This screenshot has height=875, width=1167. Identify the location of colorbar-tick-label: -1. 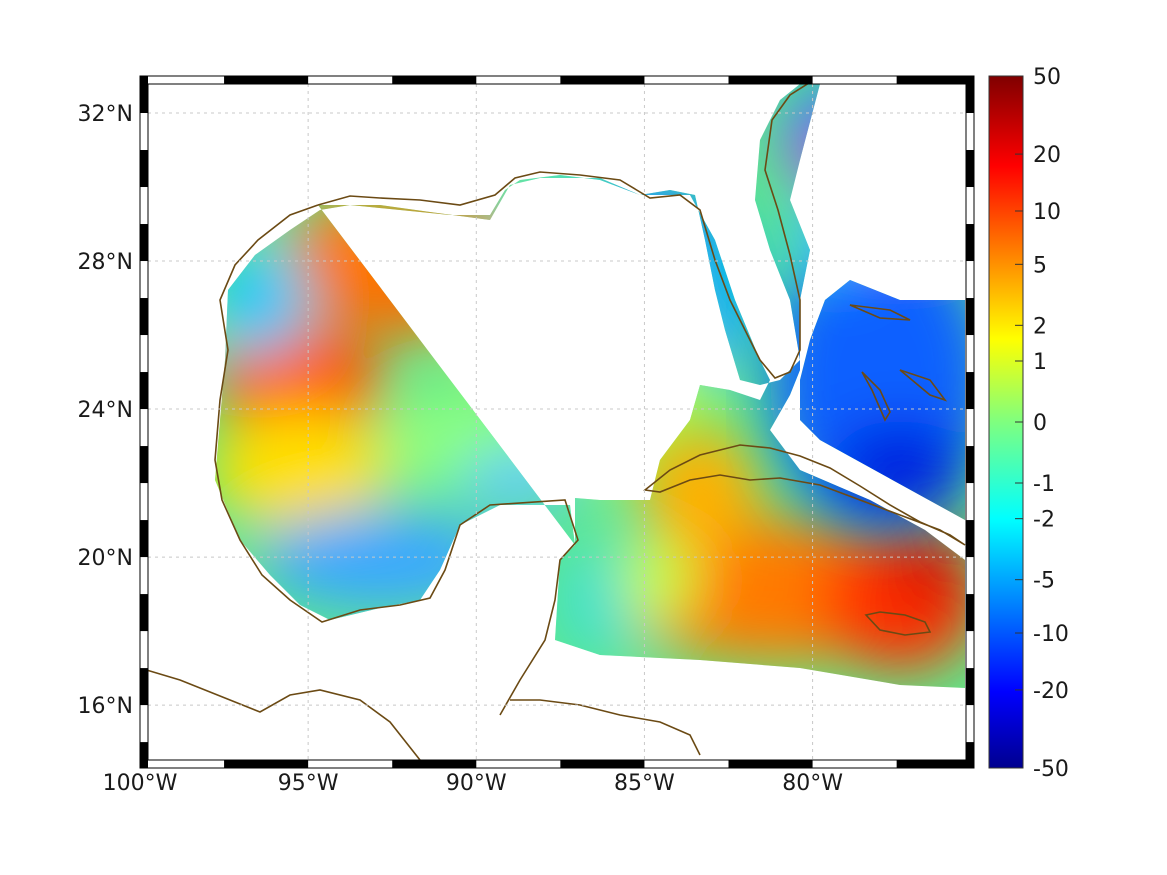
(1044, 484).